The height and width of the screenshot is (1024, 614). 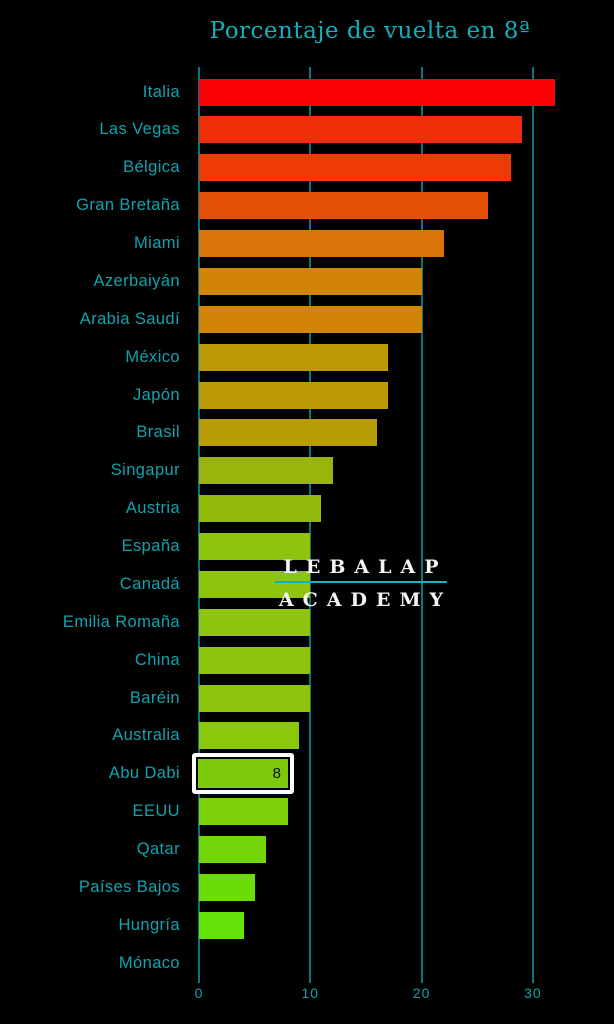 I want to click on category-label: Bélgica, so click(x=151, y=167).